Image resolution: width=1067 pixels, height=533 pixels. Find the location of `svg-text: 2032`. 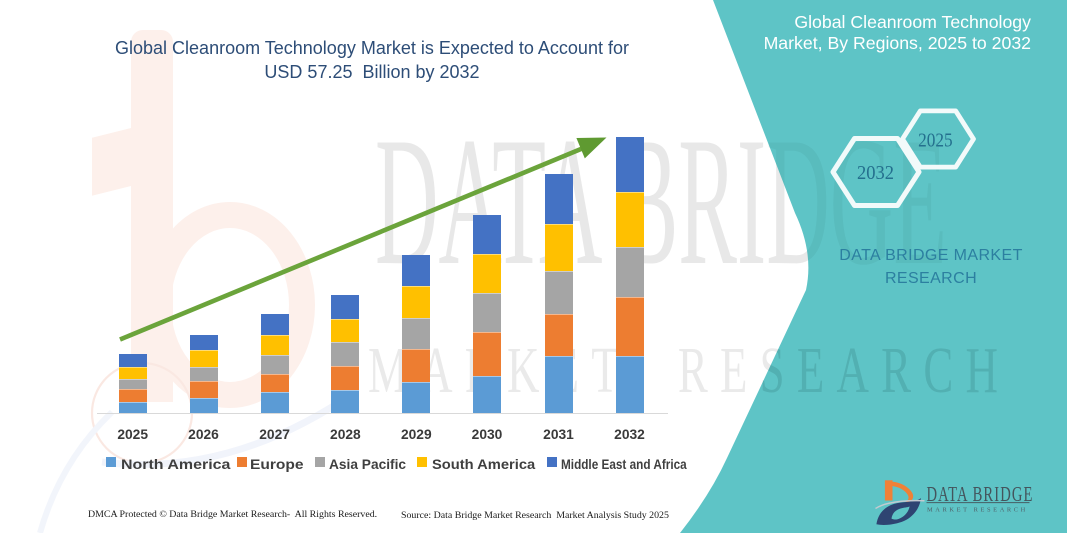

svg-text: 2032 is located at coordinates (875, 173).